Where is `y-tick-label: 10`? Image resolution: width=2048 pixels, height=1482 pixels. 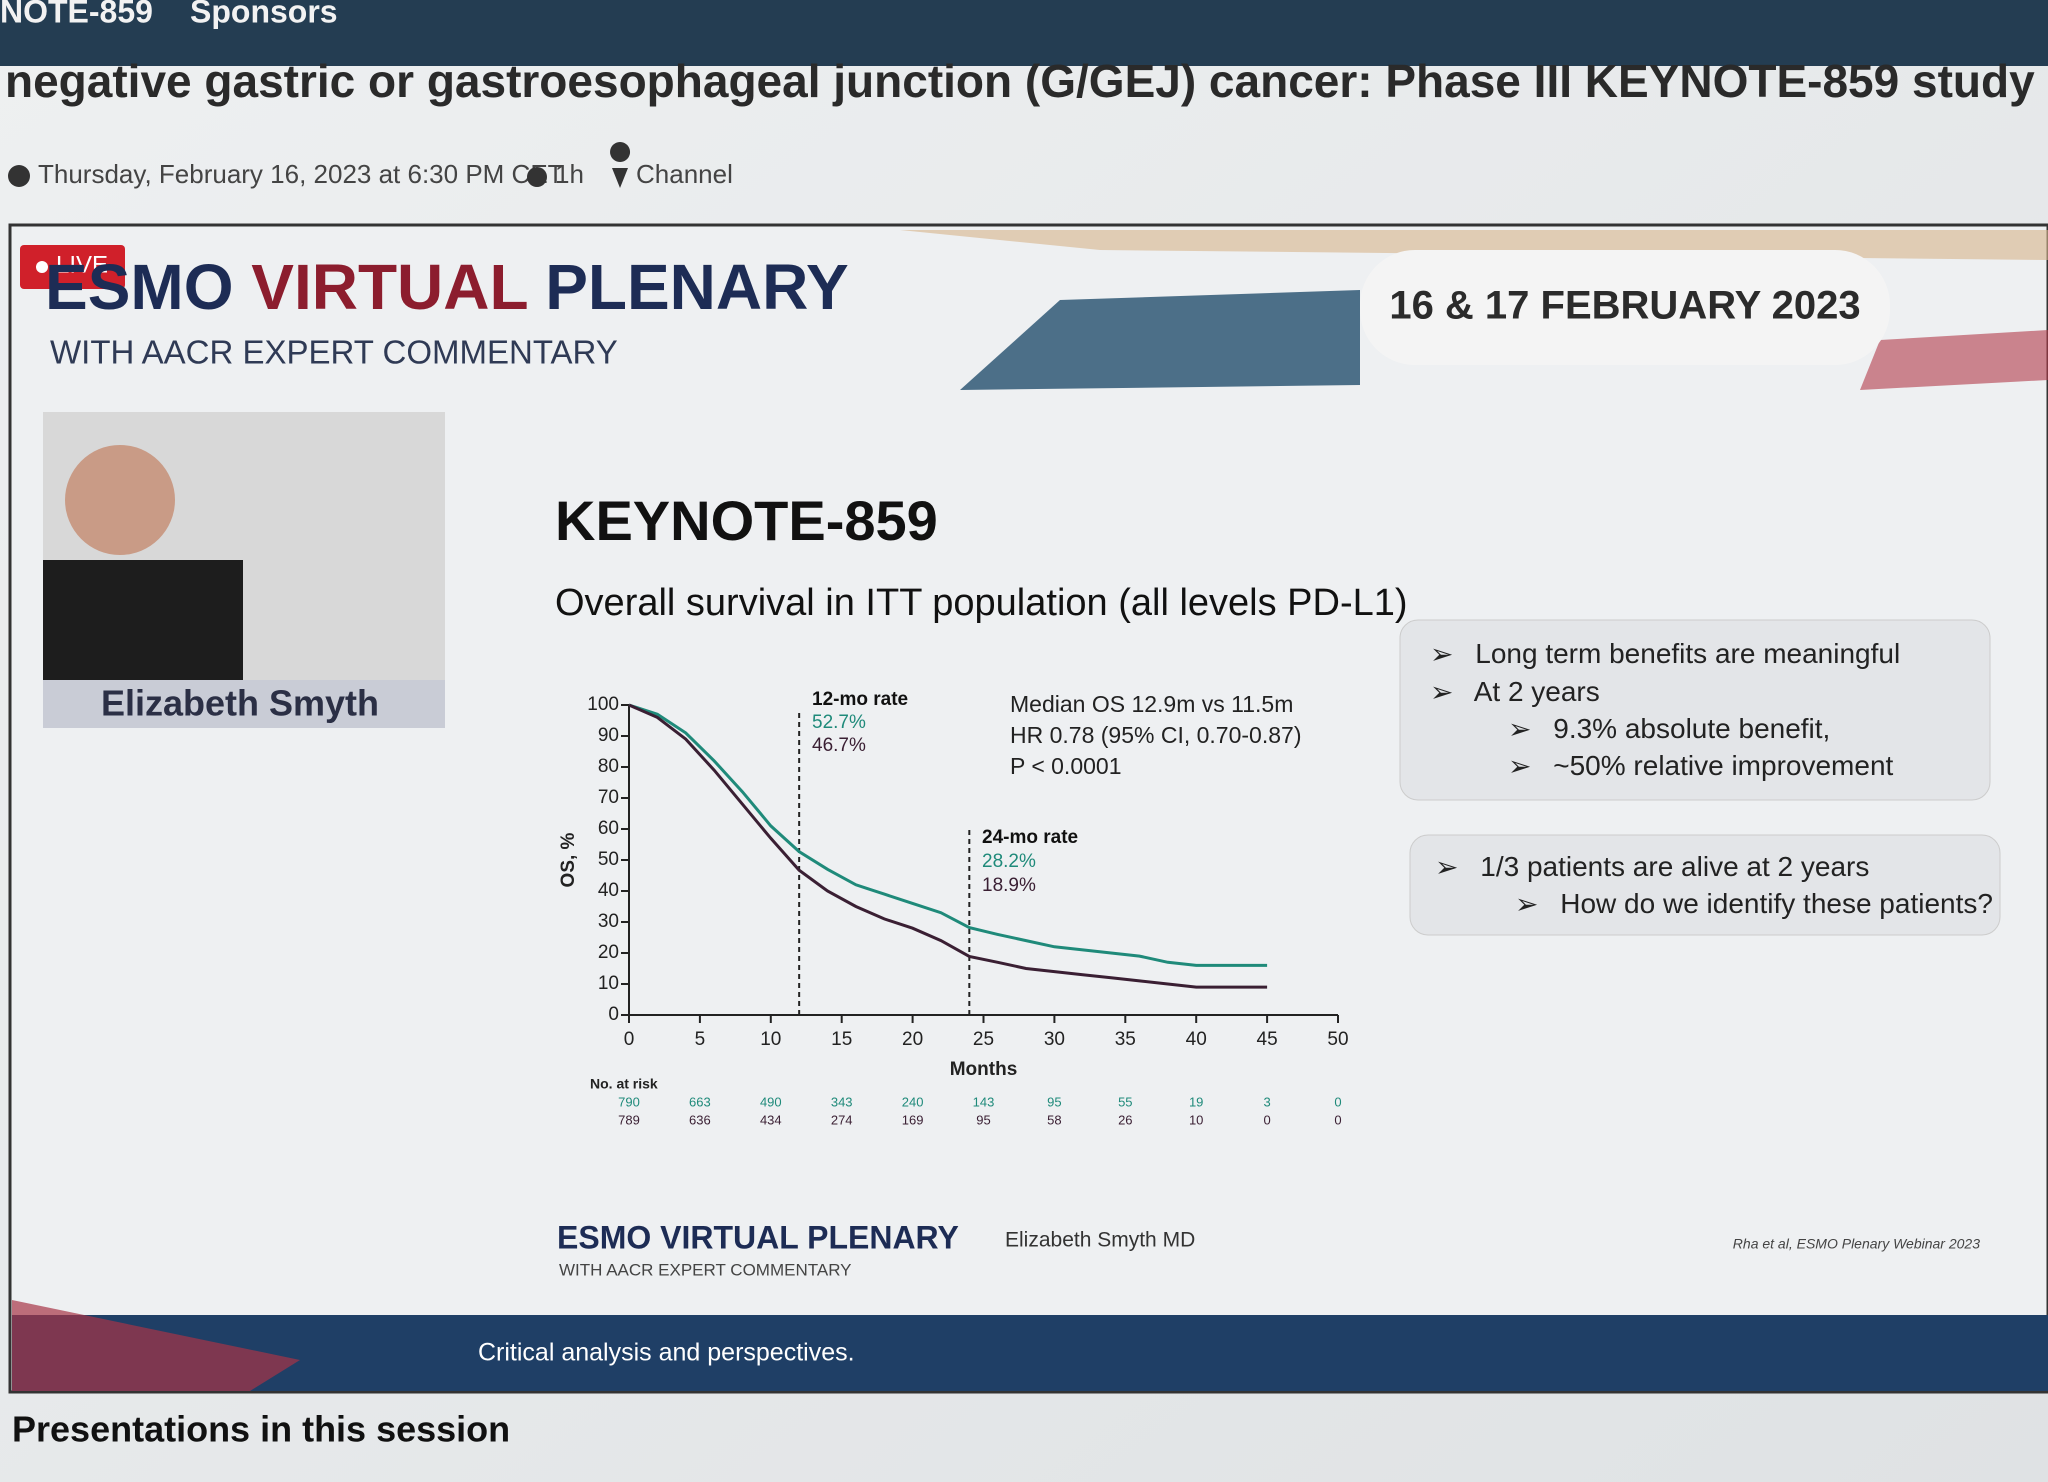
y-tick-label: 10 is located at coordinates (608, 983).